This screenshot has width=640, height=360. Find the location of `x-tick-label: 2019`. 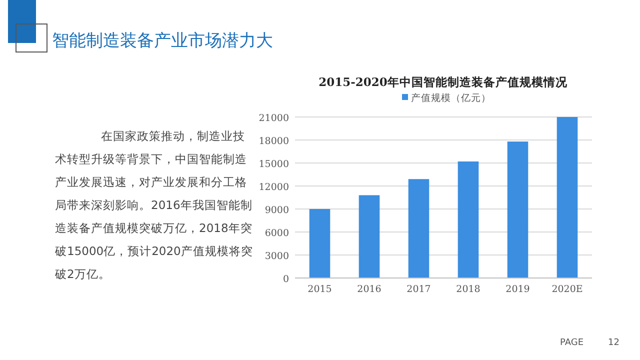

x-tick-label: 2019 is located at coordinates (518, 289).